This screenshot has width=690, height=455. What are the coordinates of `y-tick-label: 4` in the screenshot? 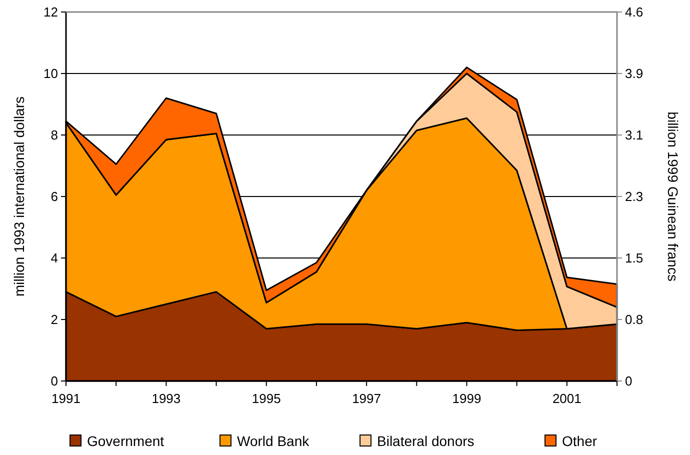 It's located at (54, 258).